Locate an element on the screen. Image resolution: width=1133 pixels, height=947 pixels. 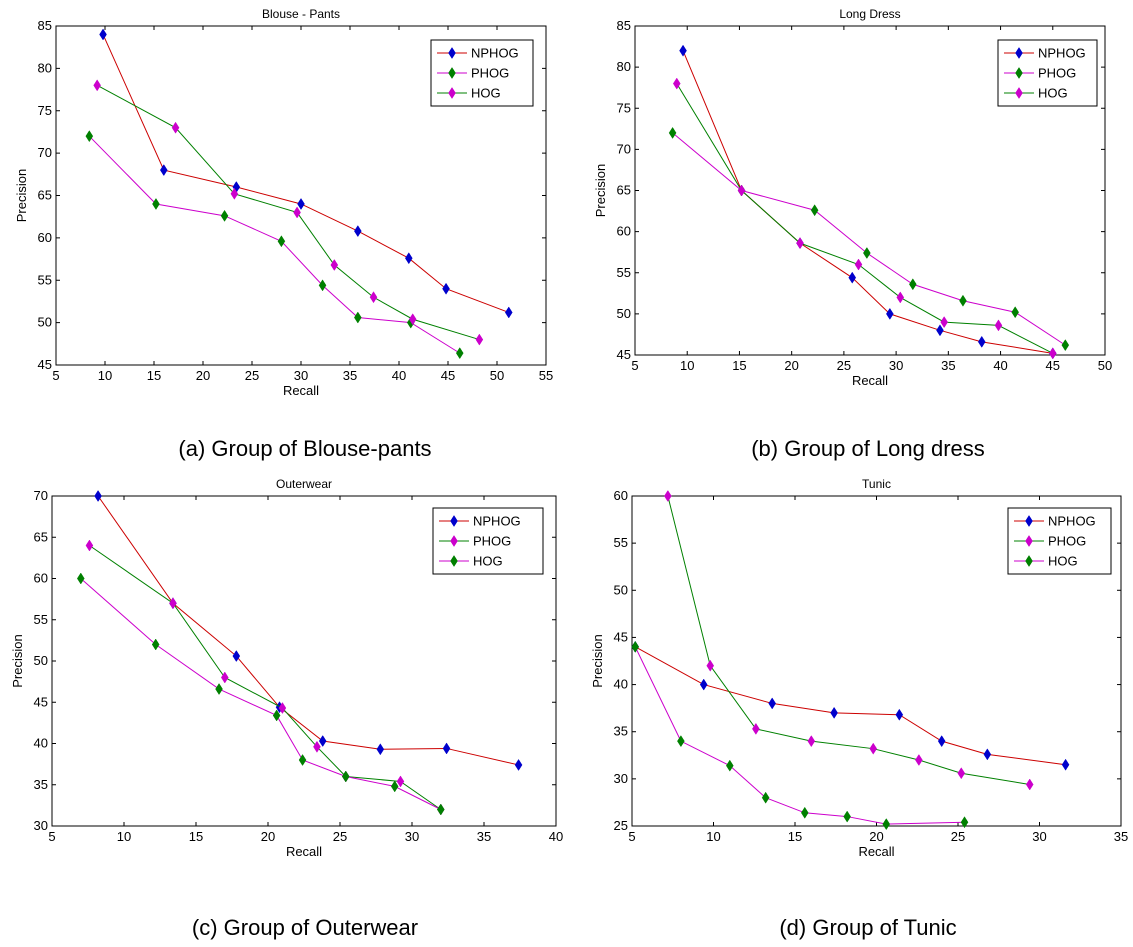
chart-2-legend-marker is located at coordinates (454, 541).